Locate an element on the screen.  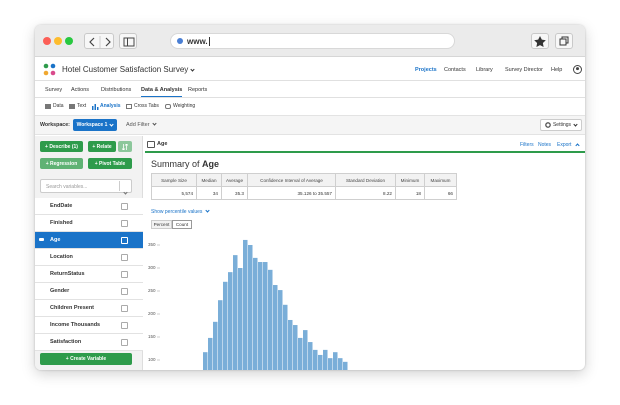
table-cell: 18 is located at coordinates (410, 193).